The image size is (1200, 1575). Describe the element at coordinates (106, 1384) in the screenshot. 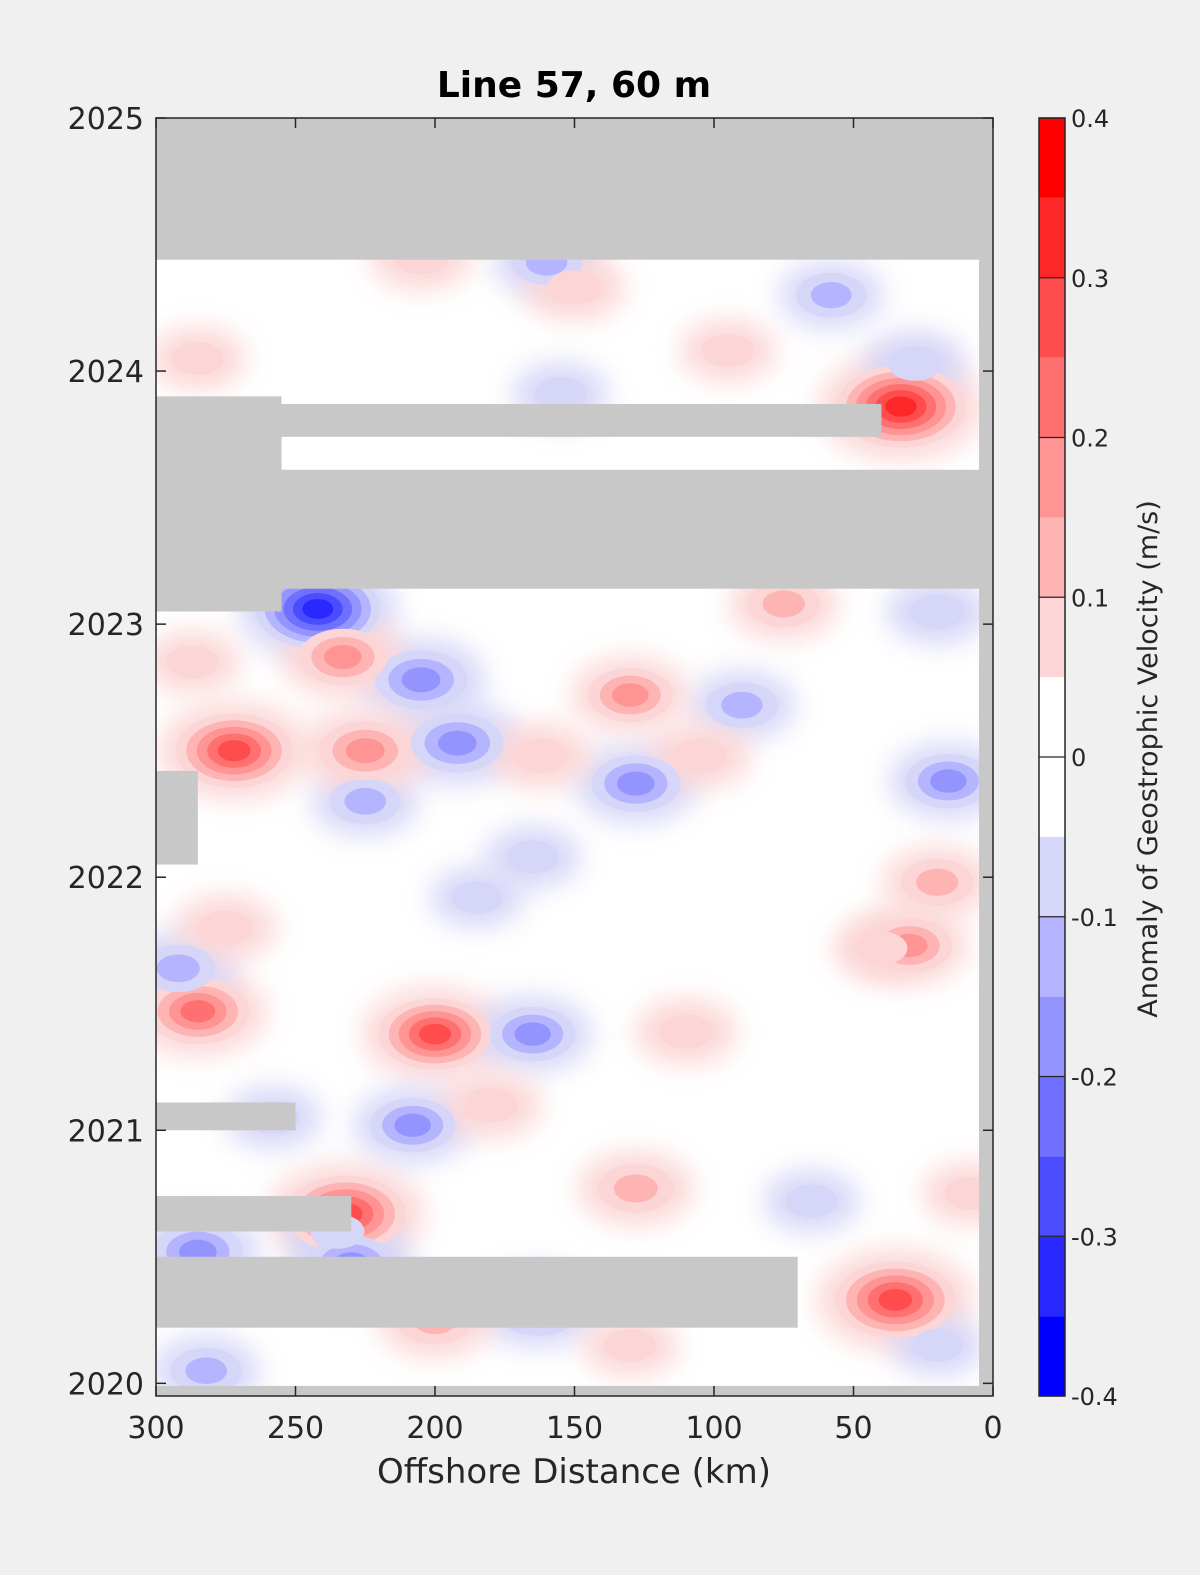

I see `y-tick-label: 2020` at that location.